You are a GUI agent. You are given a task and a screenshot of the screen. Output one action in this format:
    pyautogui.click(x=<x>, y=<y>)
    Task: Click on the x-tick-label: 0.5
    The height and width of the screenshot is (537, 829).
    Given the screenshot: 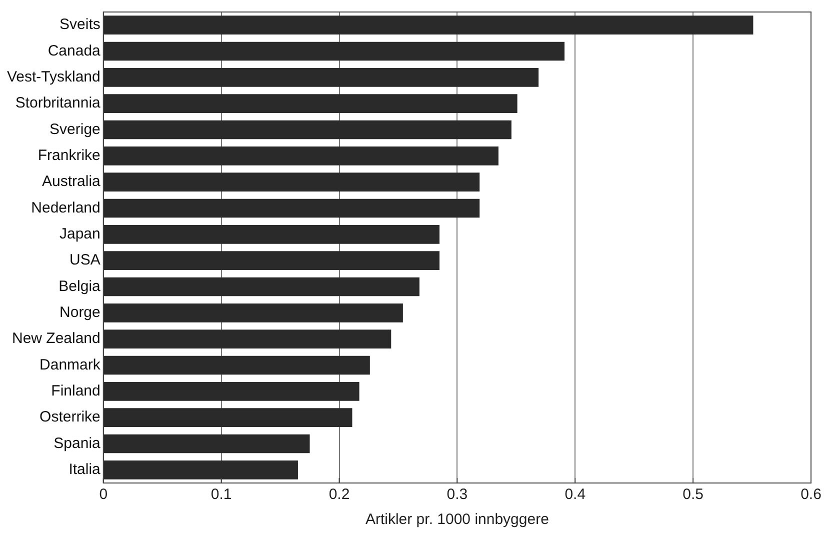 What is the action you would take?
    pyautogui.click(x=693, y=495)
    